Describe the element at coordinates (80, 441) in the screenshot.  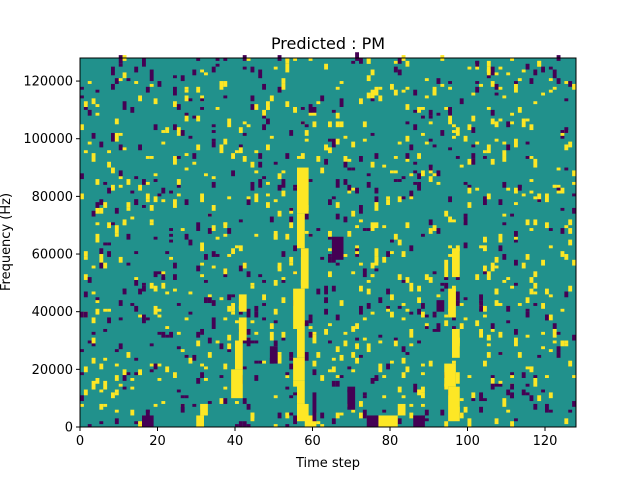
I see `x-tick-label: 0` at that location.